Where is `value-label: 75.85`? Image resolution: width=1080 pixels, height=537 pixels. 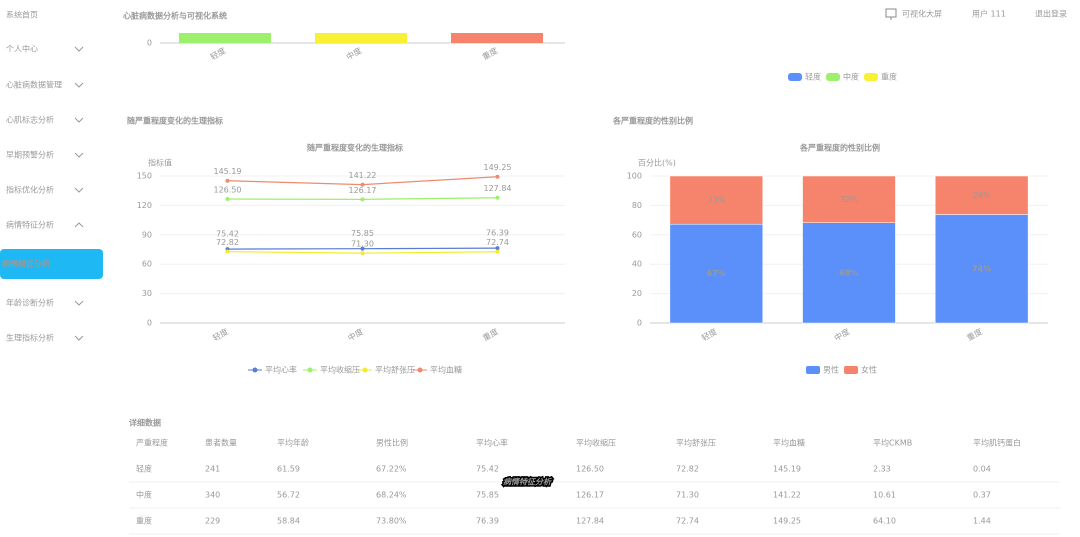
value-label: 75.85 is located at coordinates (362, 233).